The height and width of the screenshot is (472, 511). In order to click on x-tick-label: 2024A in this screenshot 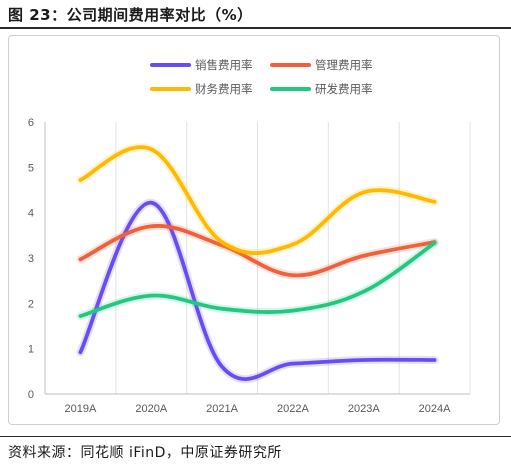, I will do `click(435, 409)`.